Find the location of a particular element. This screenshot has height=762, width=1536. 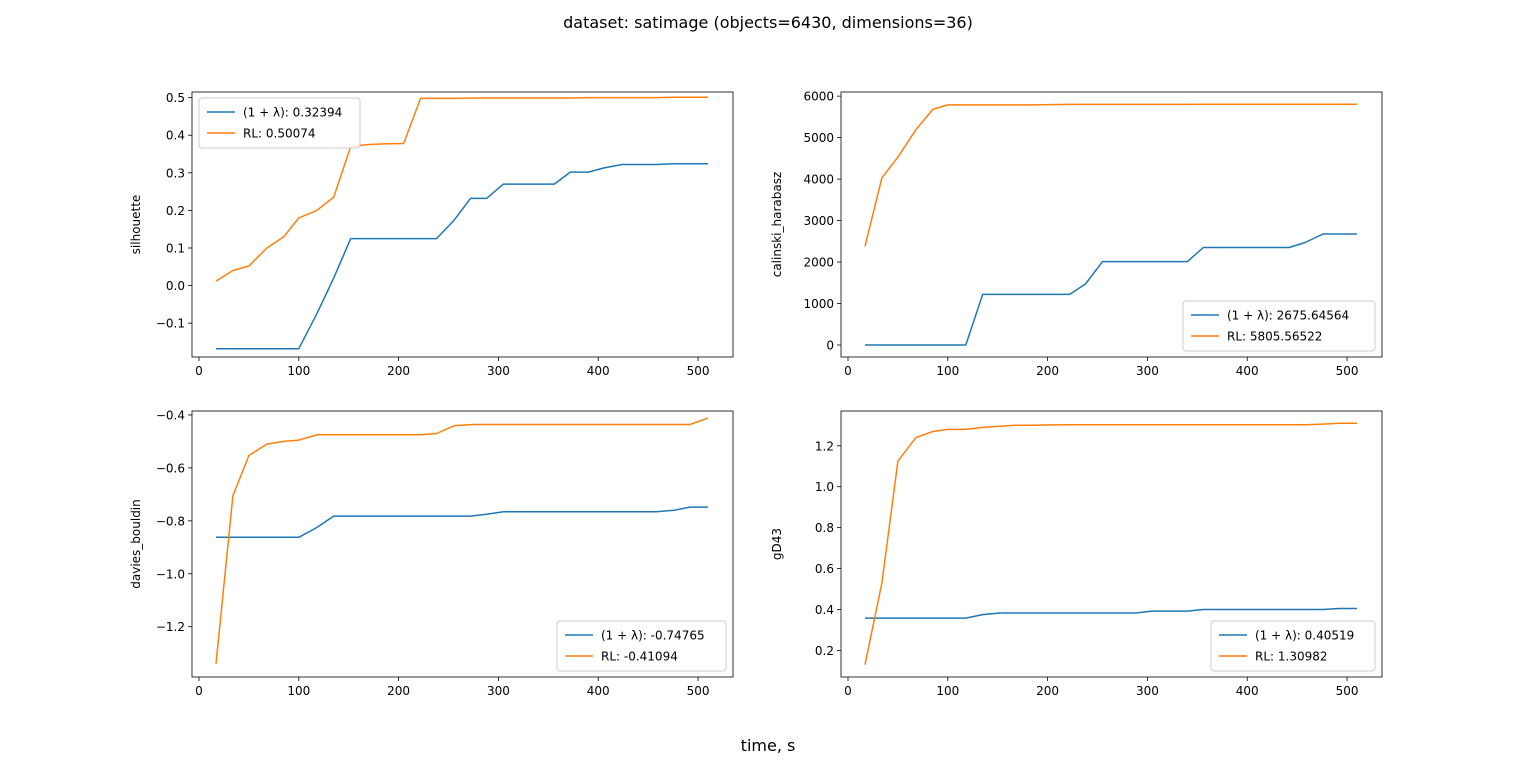

y-tick-label: −0.8 is located at coordinates (170, 521).